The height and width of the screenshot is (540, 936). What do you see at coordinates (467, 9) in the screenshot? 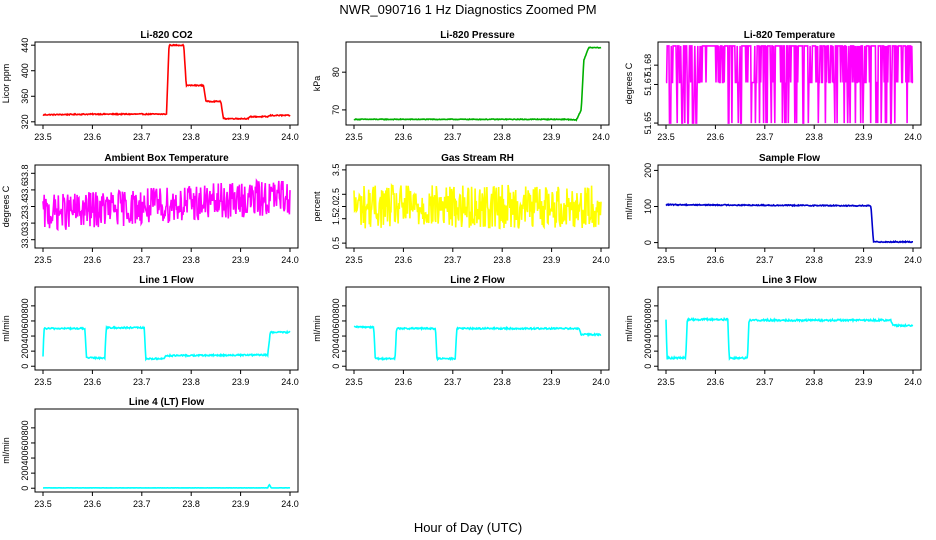
I see `figure-title: NWR_090716 1 Hz Diagnostics Zoomed PM` at bounding box center [467, 9].